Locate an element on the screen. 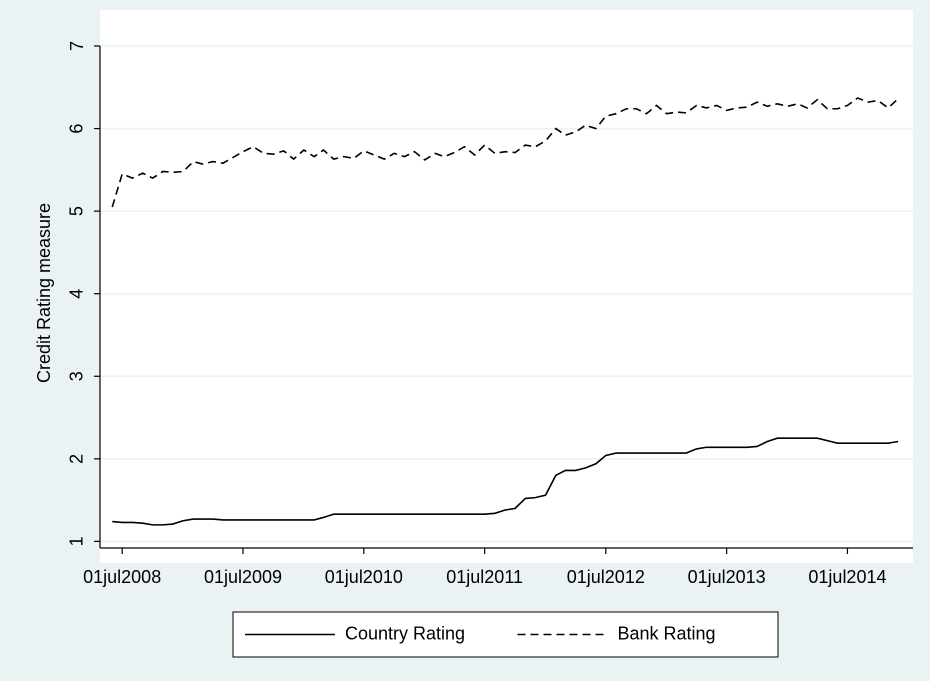 This screenshot has height=681, width=930. x-tick-label: 01jul2009 is located at coordinates (243, 577).